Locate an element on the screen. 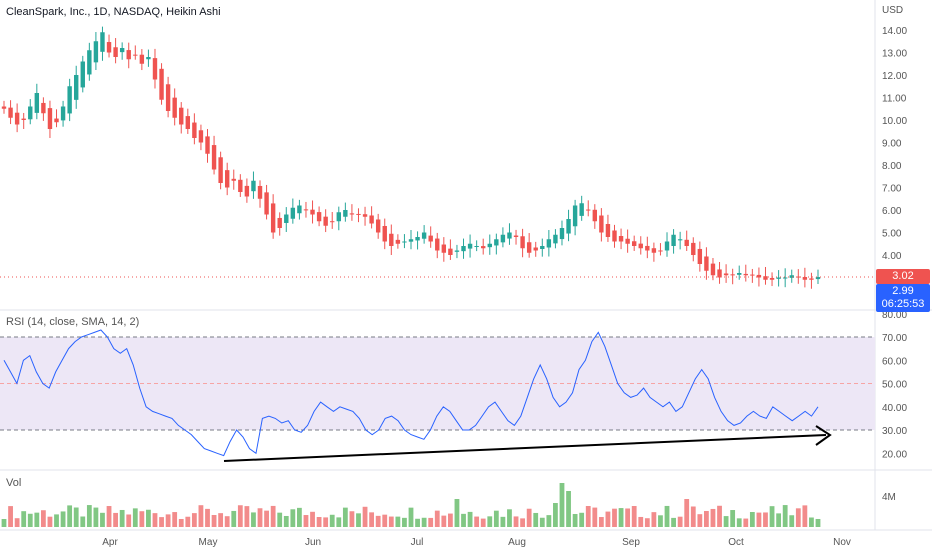  volume-legend: Vol is located at coordinates (14, 483).